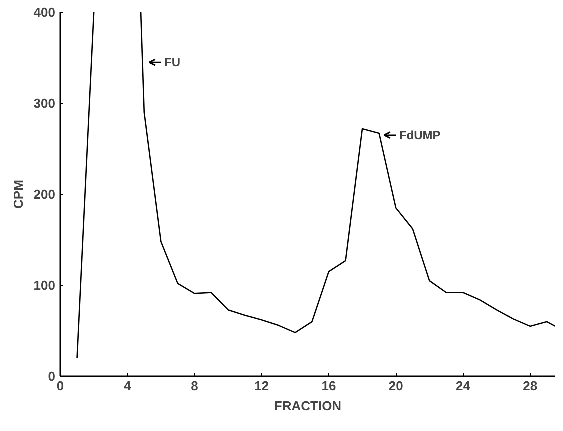 The height and width of the screenshot is (431, 563). What do you see at coordinates (172, 63) in the screenshot?
I see `annotation: FU` at bounding box center [172, 63].